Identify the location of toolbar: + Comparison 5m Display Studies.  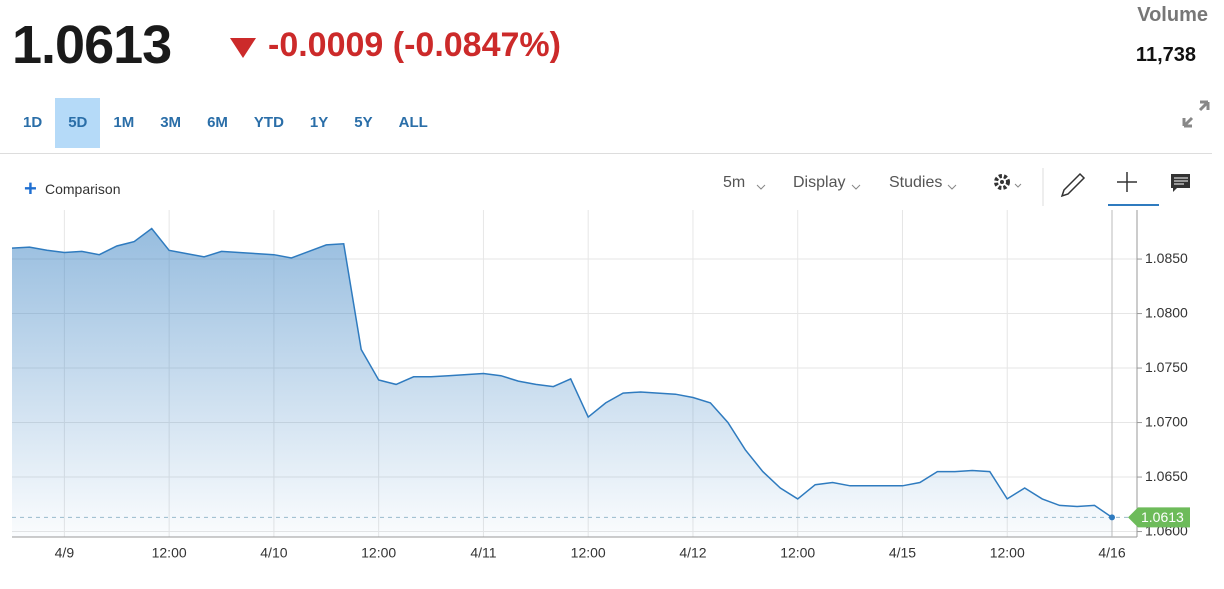
(606, 183).